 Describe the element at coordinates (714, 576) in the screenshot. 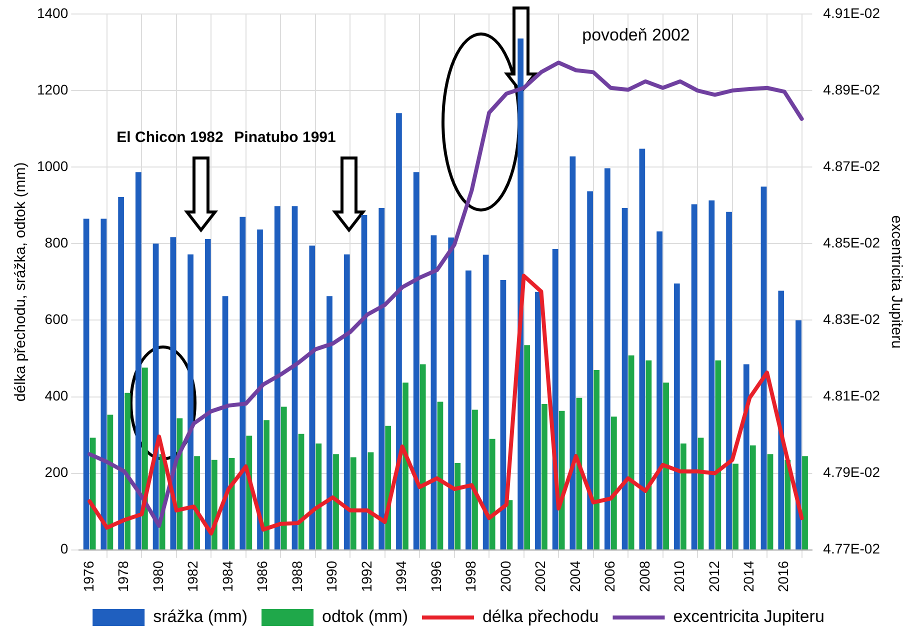

I see `x-tick-label: 2012` at that location.